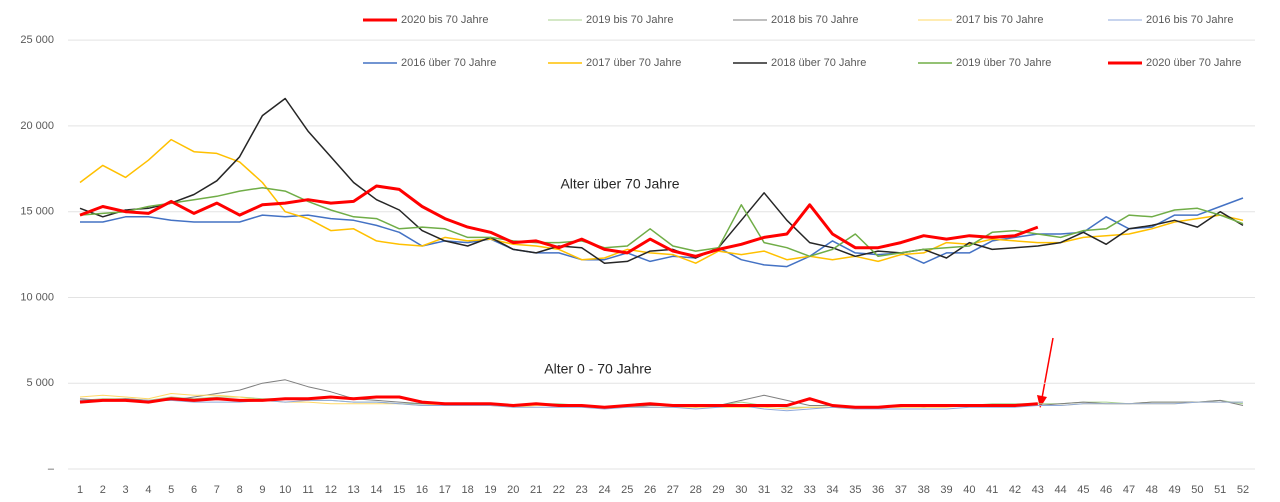 The width and height of the screenshot is (1280, 502). Describe the element at coordinates (1106, 490) in the screenshot. I see `x-tick-label: 46` at that location.